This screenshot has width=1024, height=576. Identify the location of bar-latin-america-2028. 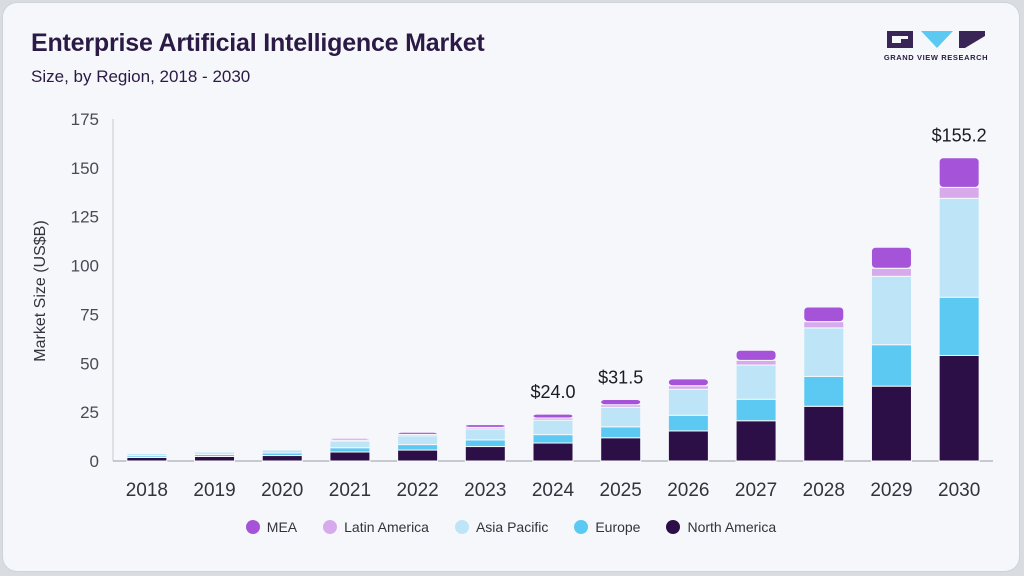
(824, 325).